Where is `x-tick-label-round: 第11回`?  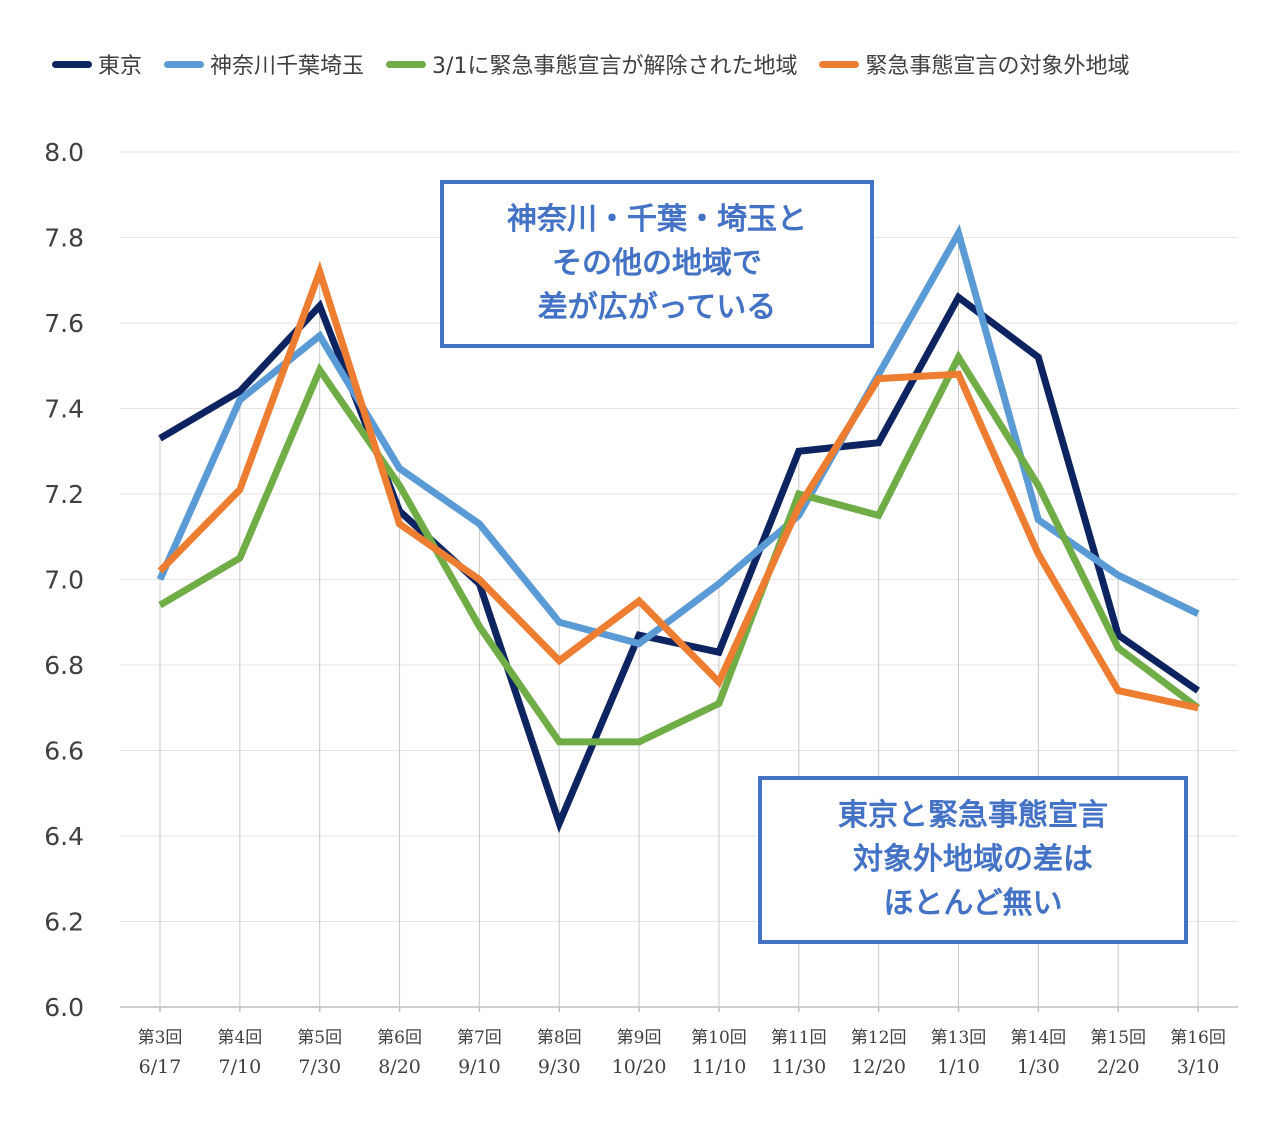
x-tick-label-round: 第11回 is located at coordinates (799, 1038).